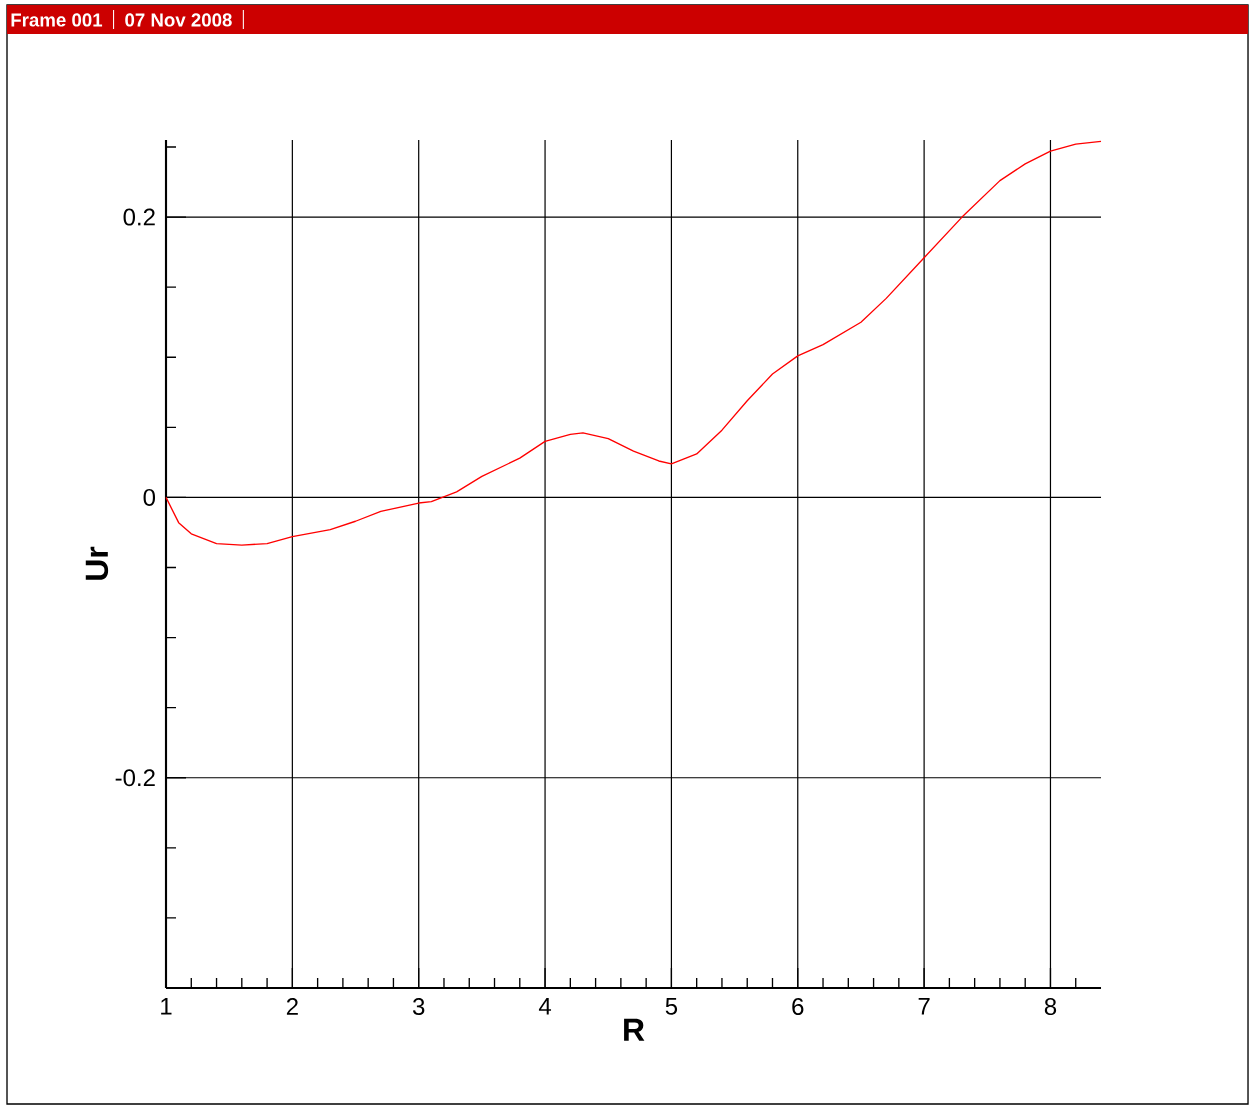  What do you see at coordinates (1050, 1007) in the screenshot?
I see `x-tick-label: 8` at bounding box center [1050, 1007].